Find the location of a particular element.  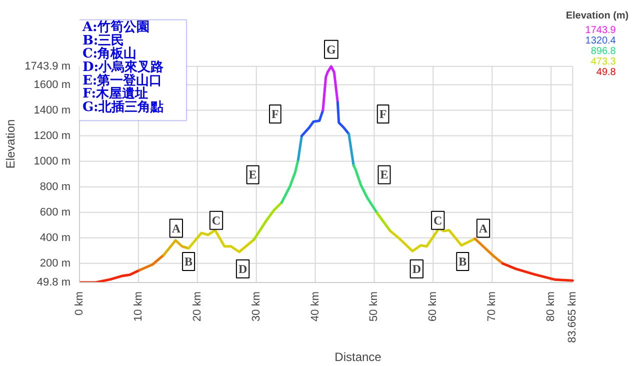

x-tick-label: 0 km is located at coordinates (80, 303).